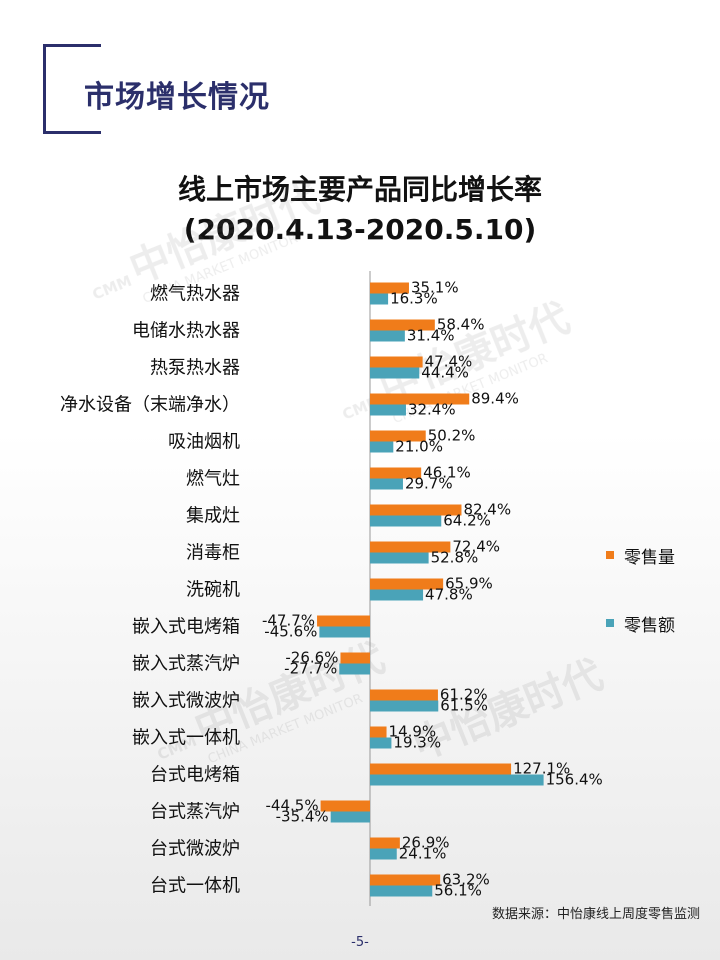 The width and height of the screenshot is (720, 960). Describe the element at coordinates (431, 336) in the screenshot. I see `data-label: 31.4%` at that location.